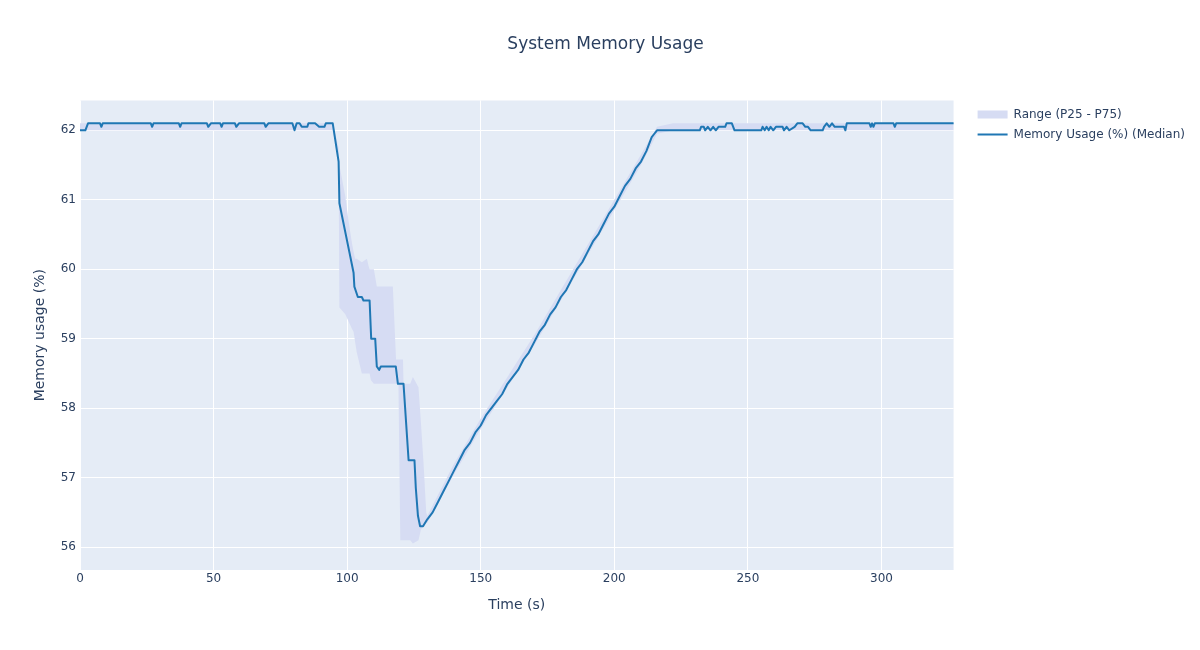 The width and height of the screenshot is (1200, 650). Describe the element at coordinates (68, 407) in the screenshot. I see `y-tick-label: 58` at that location.